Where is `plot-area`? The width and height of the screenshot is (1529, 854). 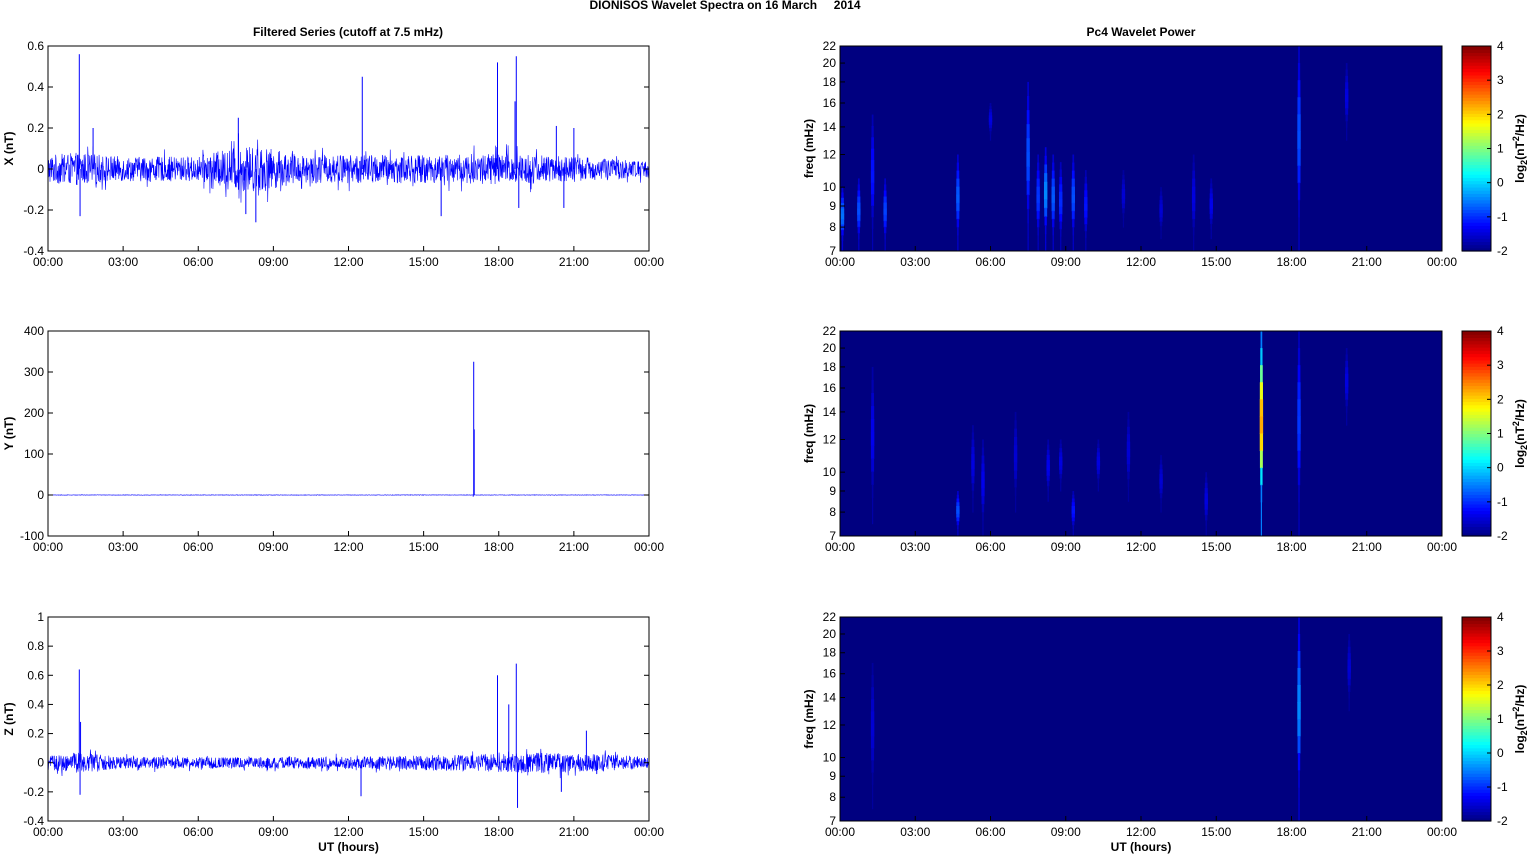
plot-area is located at coordinates (348, 719).